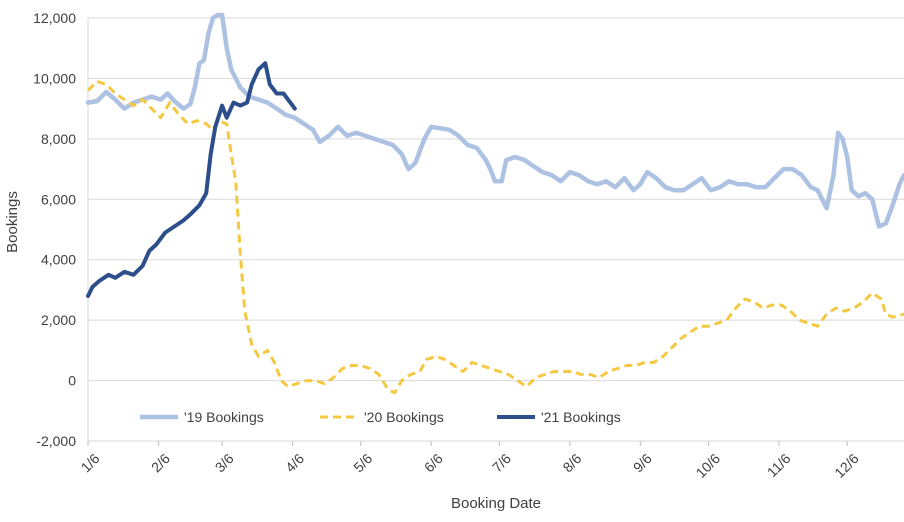 This screenshot has width=904, height=522. Describe the element at coordinates (642, 462) in the screenshot. I see `x-tick-label: 9/6` at that location.